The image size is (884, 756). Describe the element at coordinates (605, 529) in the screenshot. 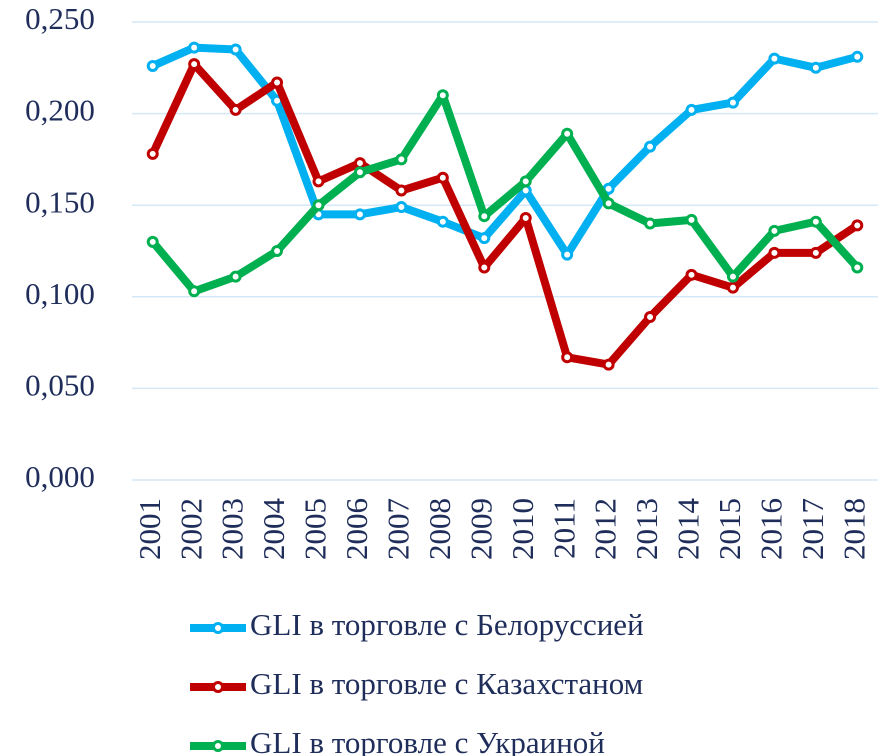

I see `x-tick-label: 2012` at that location.